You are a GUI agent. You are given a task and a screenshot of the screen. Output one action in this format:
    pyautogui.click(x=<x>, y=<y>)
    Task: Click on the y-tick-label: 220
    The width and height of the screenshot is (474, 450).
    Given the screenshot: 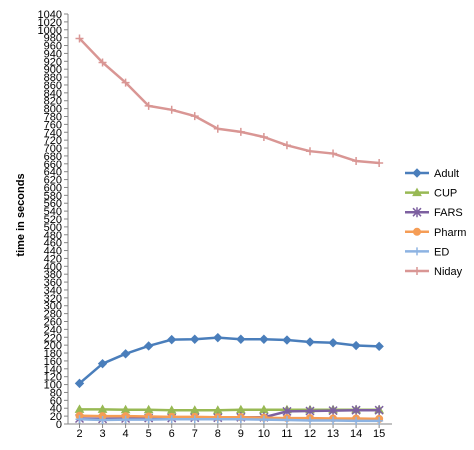 What is the action you would take?
    pyautogui.click(x=53, y=338)
    